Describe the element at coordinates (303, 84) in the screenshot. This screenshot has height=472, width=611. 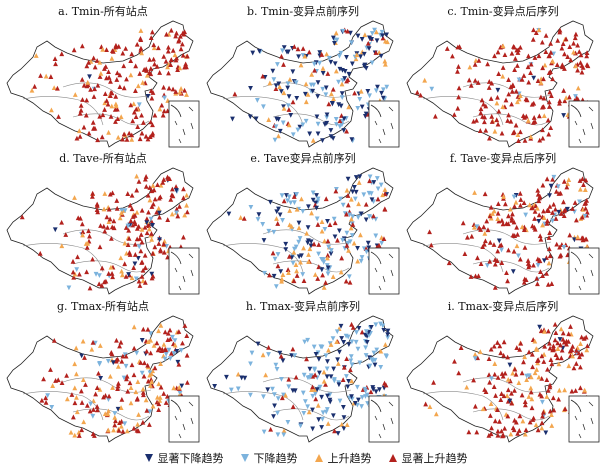
I see `station-map` at that location.